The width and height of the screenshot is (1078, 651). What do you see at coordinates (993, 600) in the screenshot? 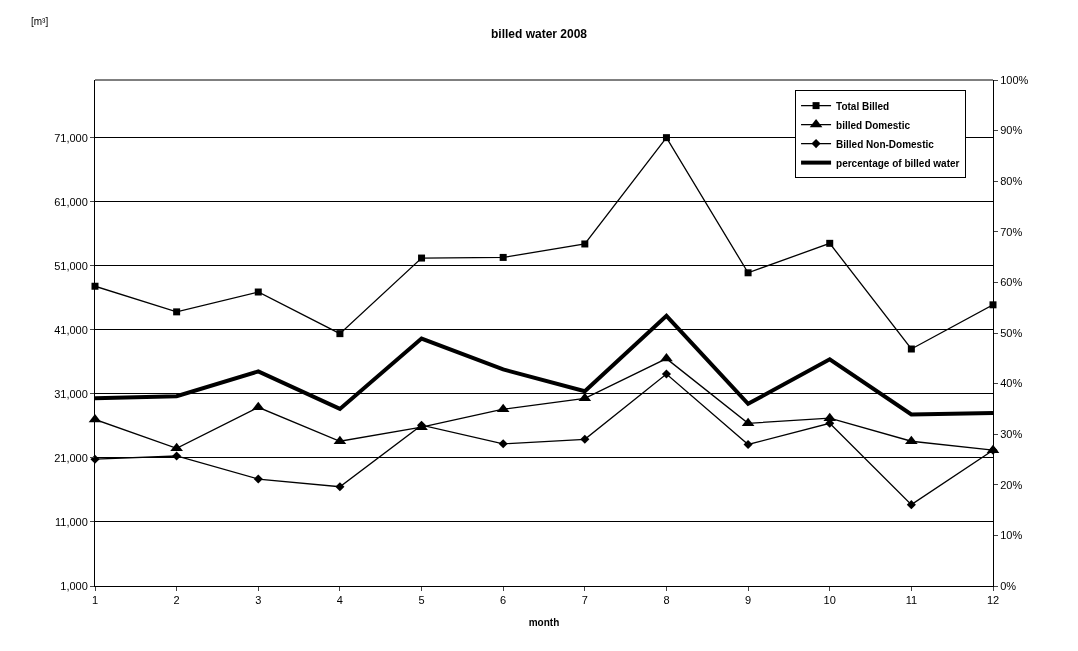
I see `x-tick-label: 12` at bounding box center [993, 600].